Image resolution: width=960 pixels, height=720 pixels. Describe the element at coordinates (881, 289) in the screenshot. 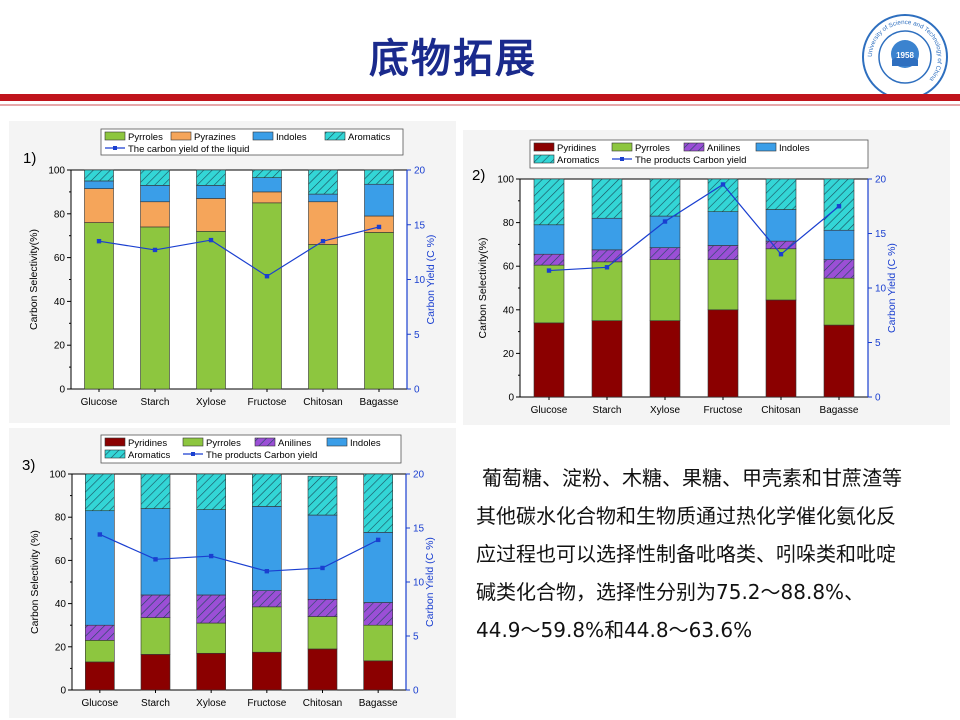

I see `y2-tick-label: 10` at that location.